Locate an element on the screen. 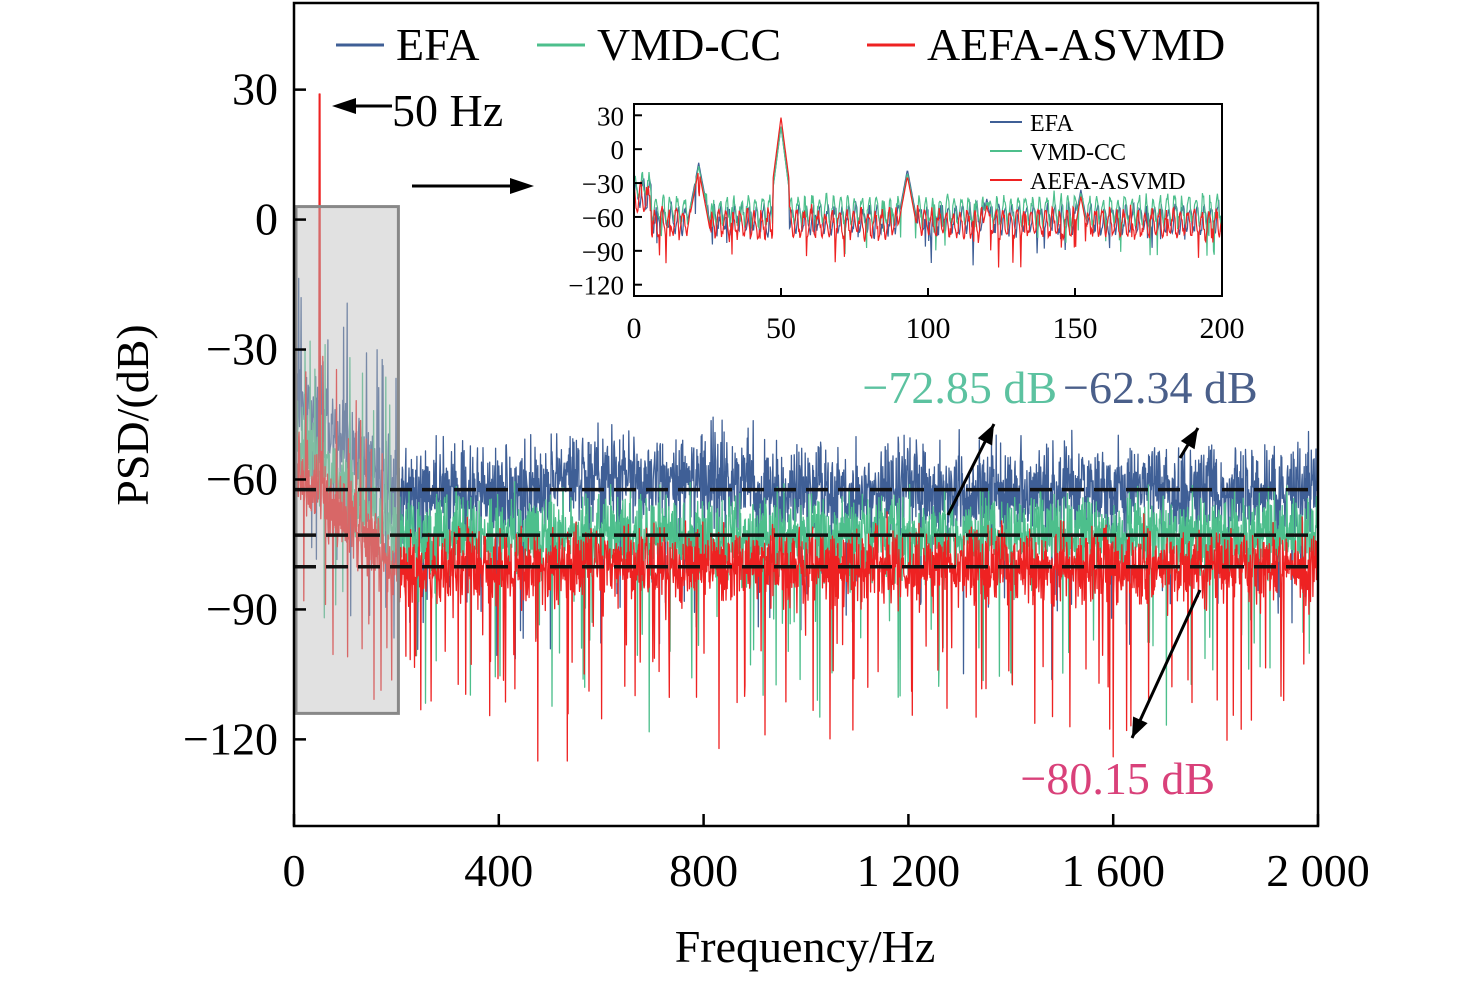  x-tick-label: 400 is located at coordinates (498, 870).